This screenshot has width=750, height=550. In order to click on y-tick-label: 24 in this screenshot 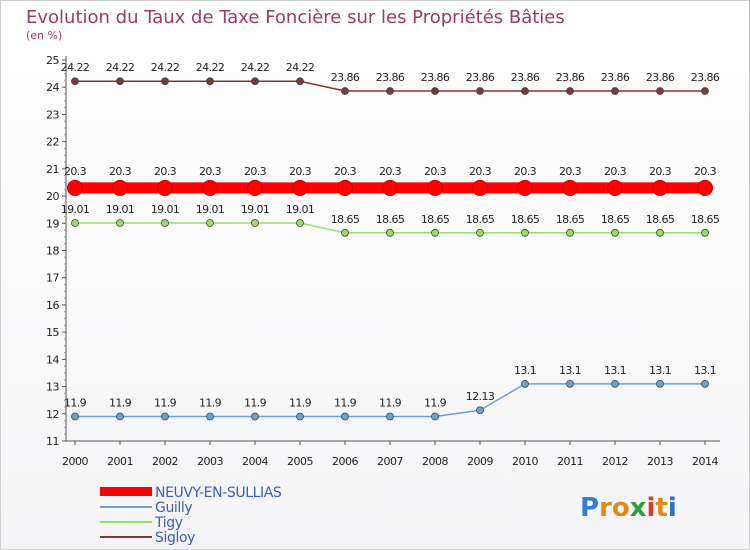, I will do `click(52, 87)`.